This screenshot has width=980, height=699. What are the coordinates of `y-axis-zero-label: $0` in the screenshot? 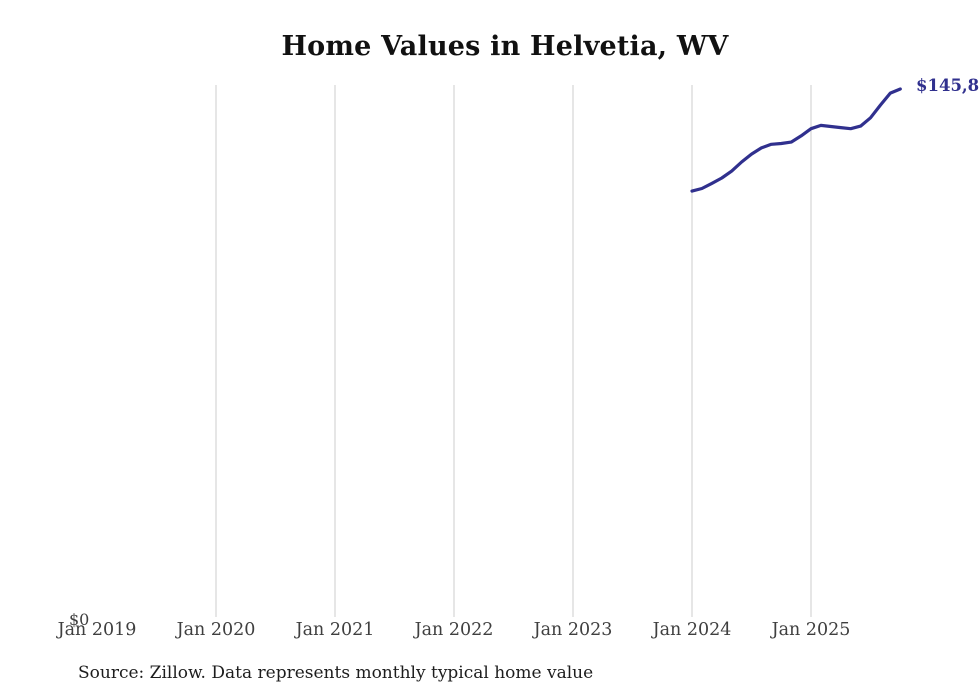 It's located at (79, 619).